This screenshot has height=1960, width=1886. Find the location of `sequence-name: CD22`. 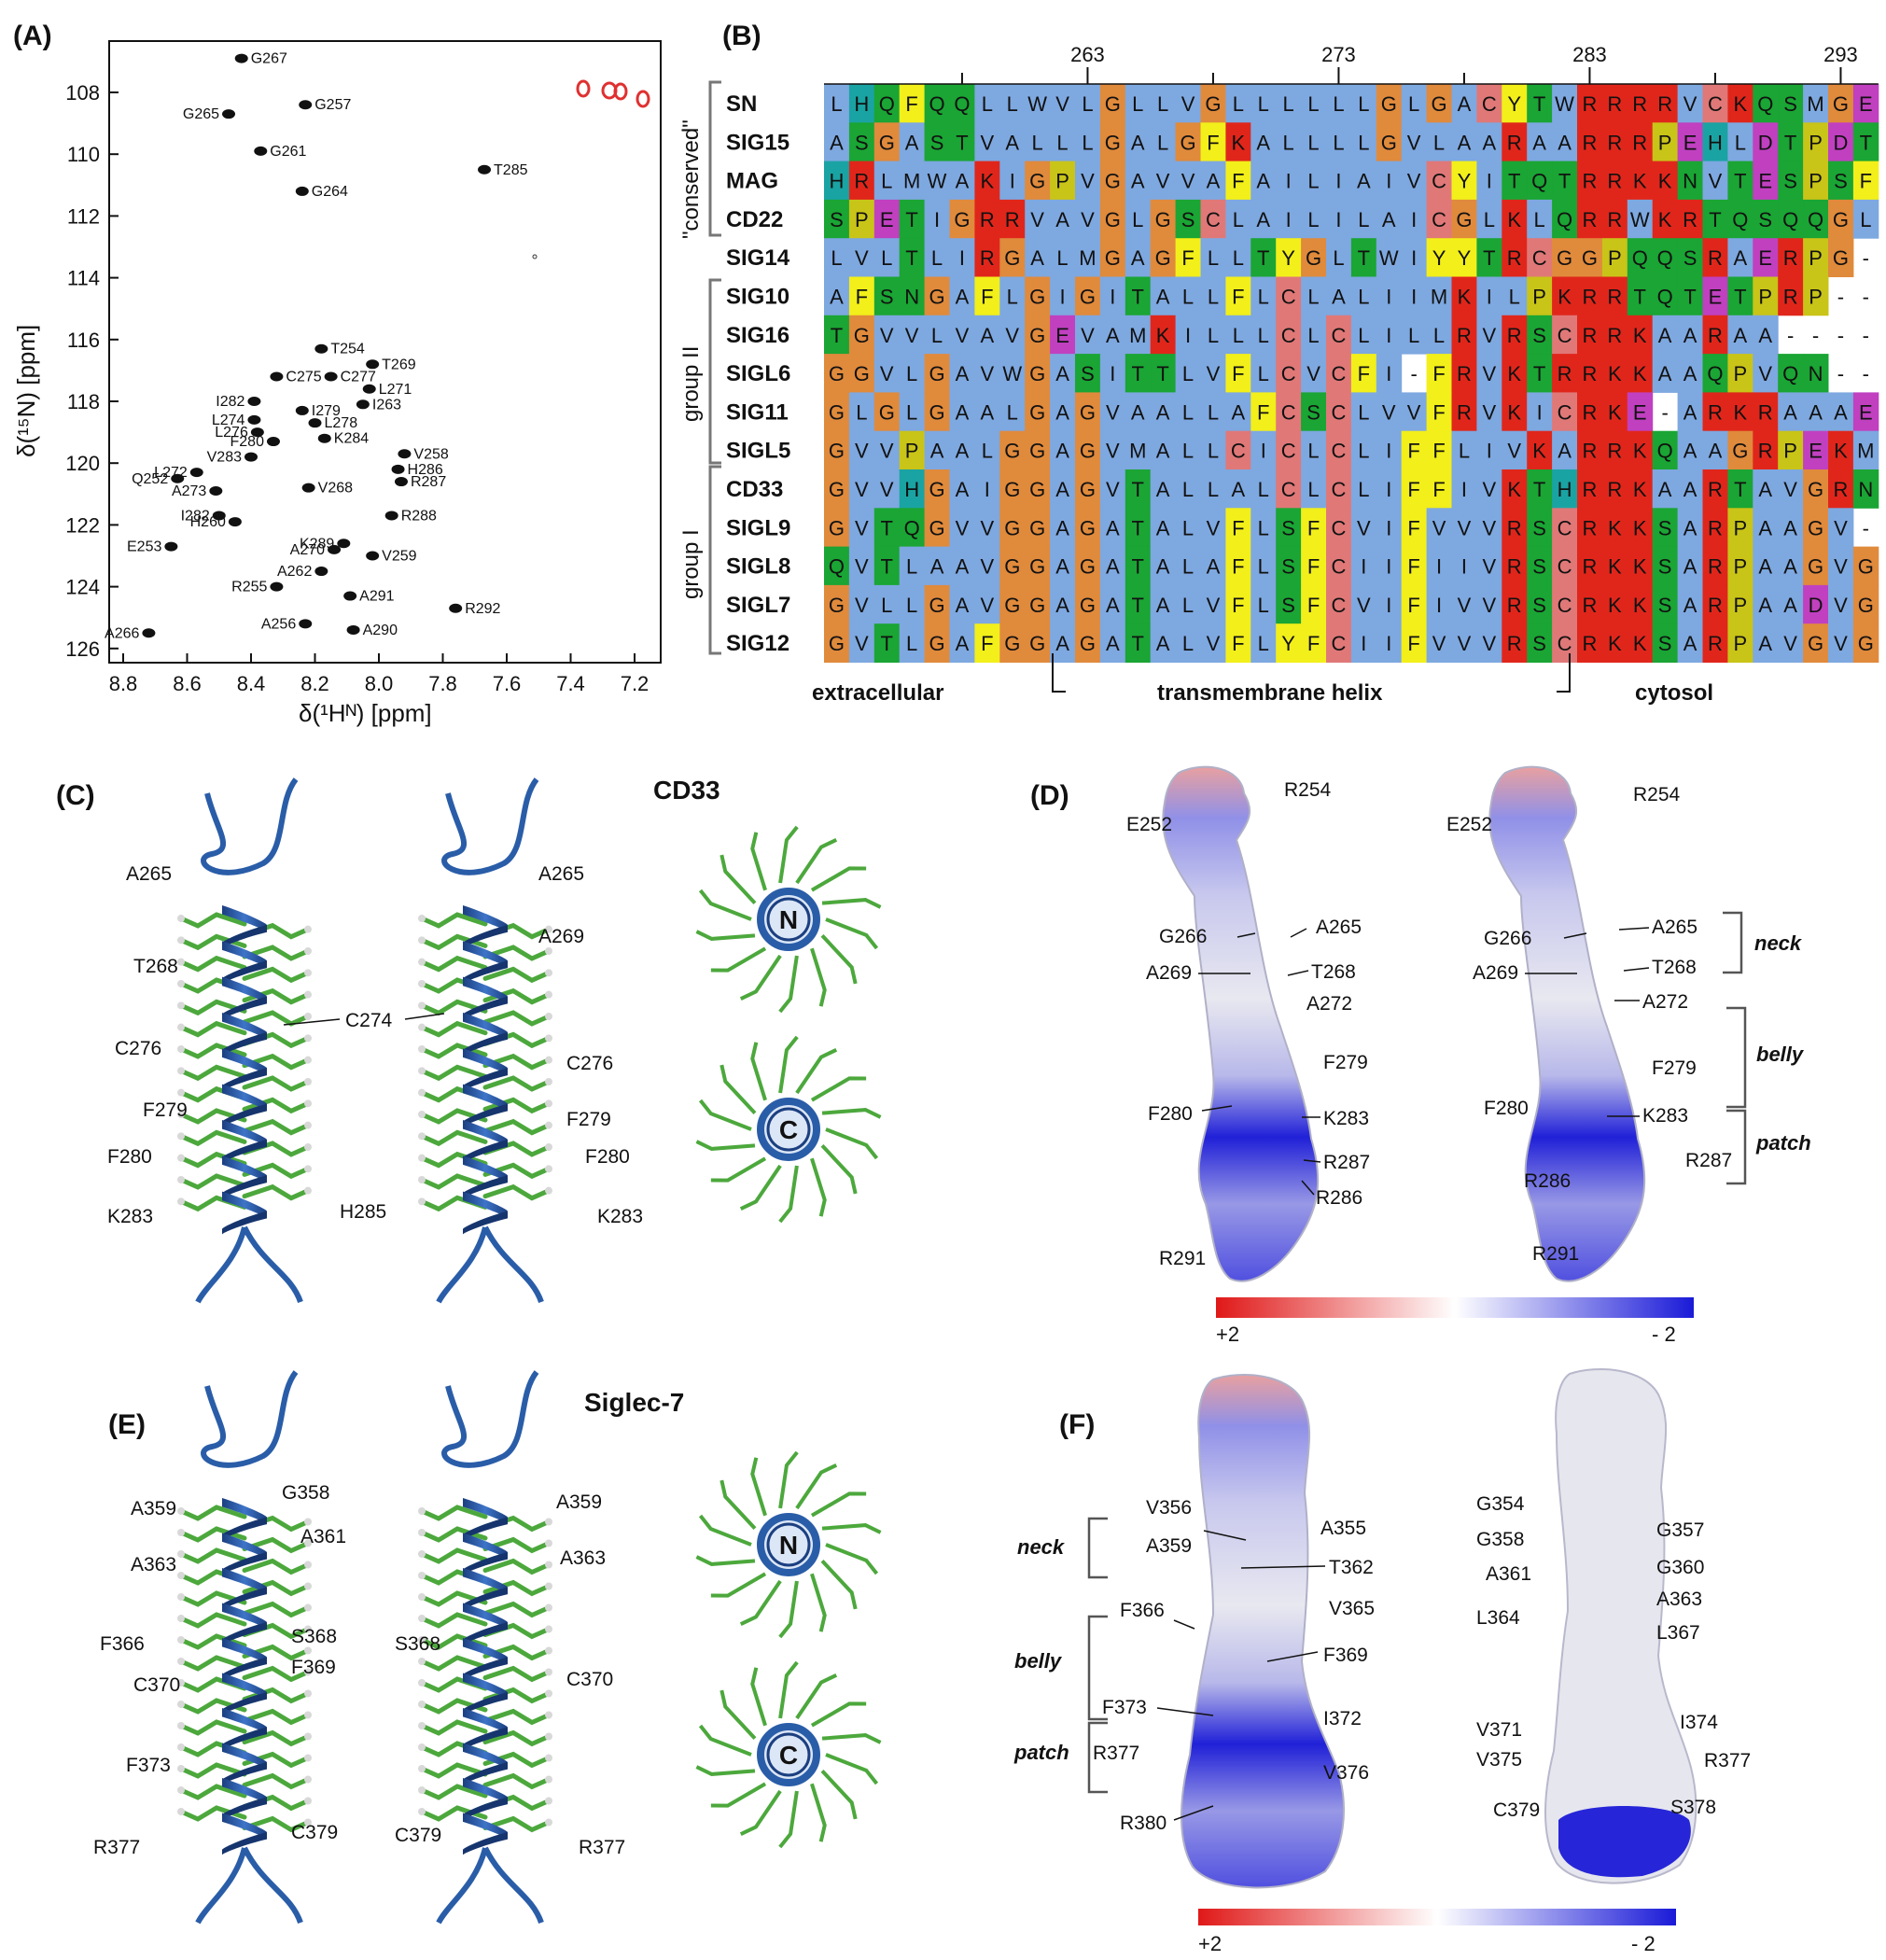

sequence-name: CD22 is located at coordinates (754, 219).